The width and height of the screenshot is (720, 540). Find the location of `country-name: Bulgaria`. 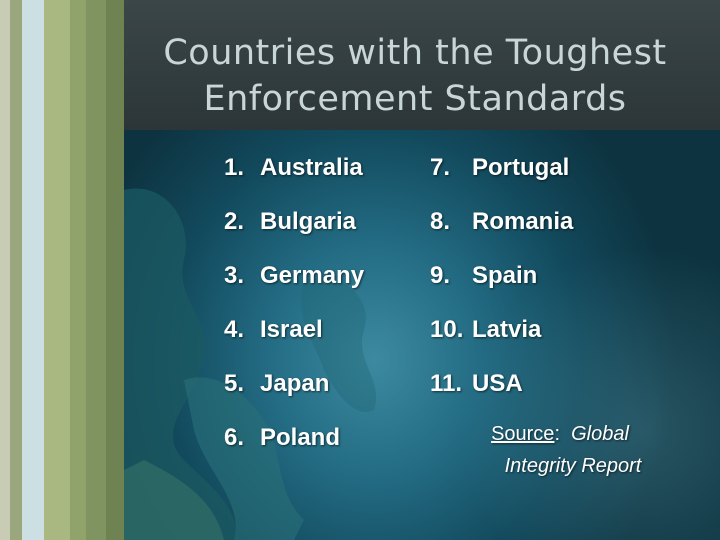

country-name: Bulgaria is located at coordinates (308, 221).